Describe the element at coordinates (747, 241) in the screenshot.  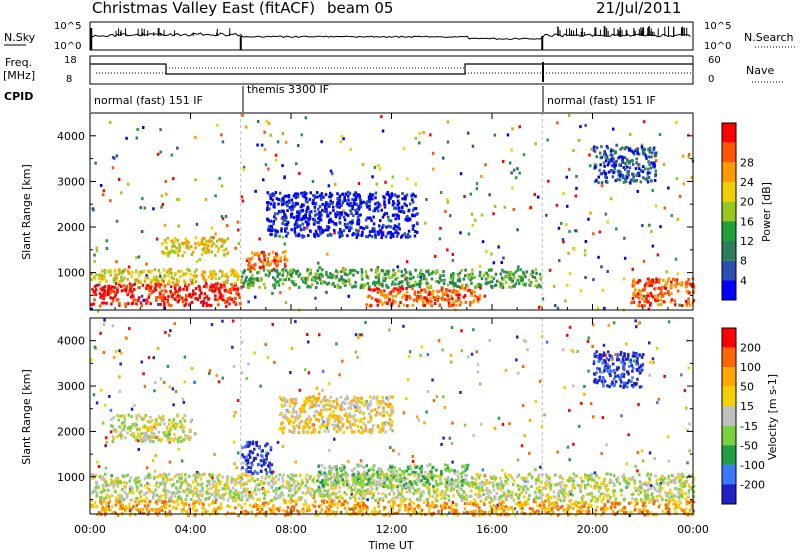
I see `colorbar-tick-label: 12` at that location.